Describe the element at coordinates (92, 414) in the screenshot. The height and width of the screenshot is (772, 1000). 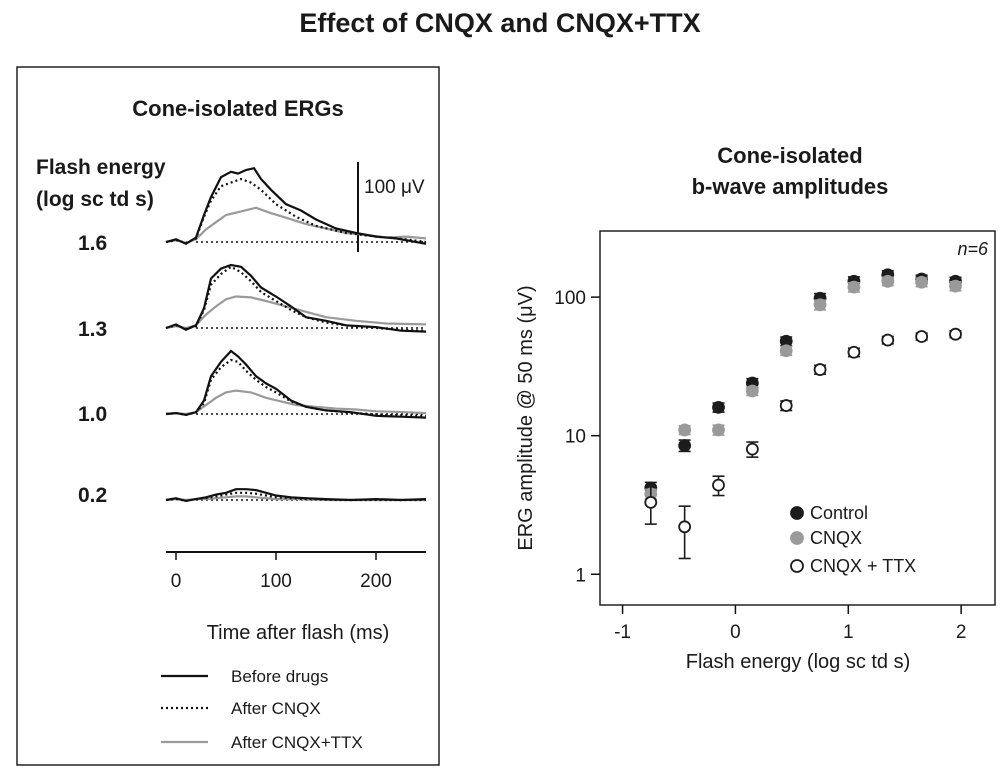
I see `flash-energy-1.0: 1.0` at that location.